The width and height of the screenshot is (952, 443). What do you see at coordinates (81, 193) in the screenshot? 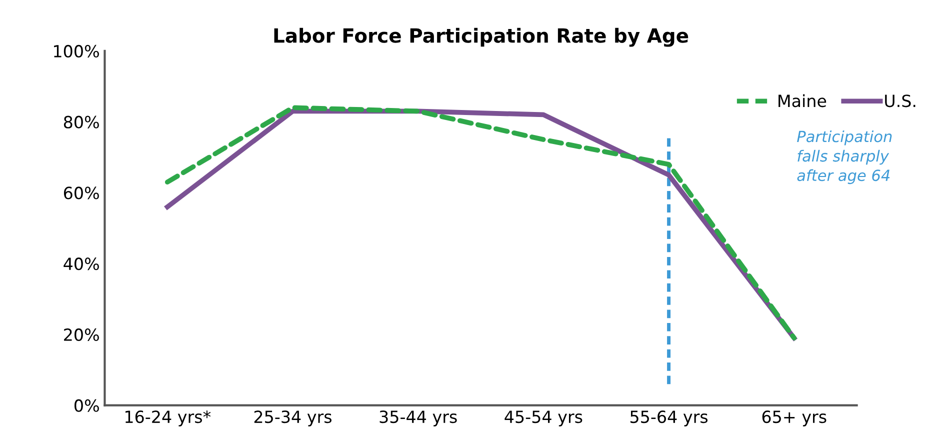
I see `y-tick-label: 60%` at bounding box center [81, 193].